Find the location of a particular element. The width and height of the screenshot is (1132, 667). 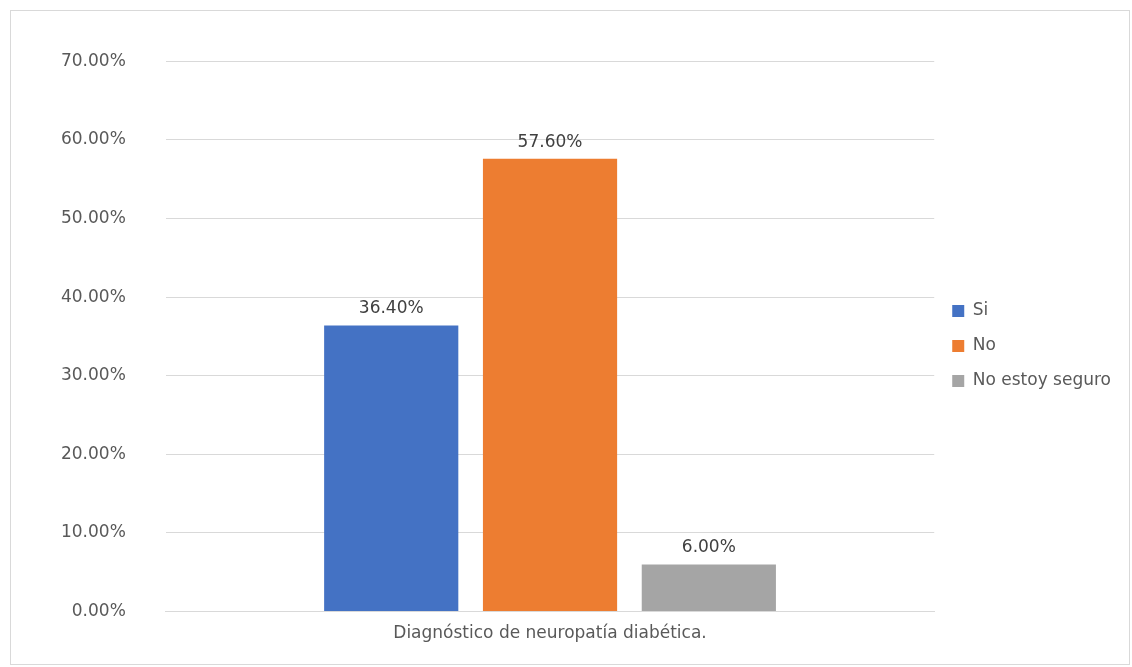

y-tick-label: 40.00% is located at coordinates (93, 295).